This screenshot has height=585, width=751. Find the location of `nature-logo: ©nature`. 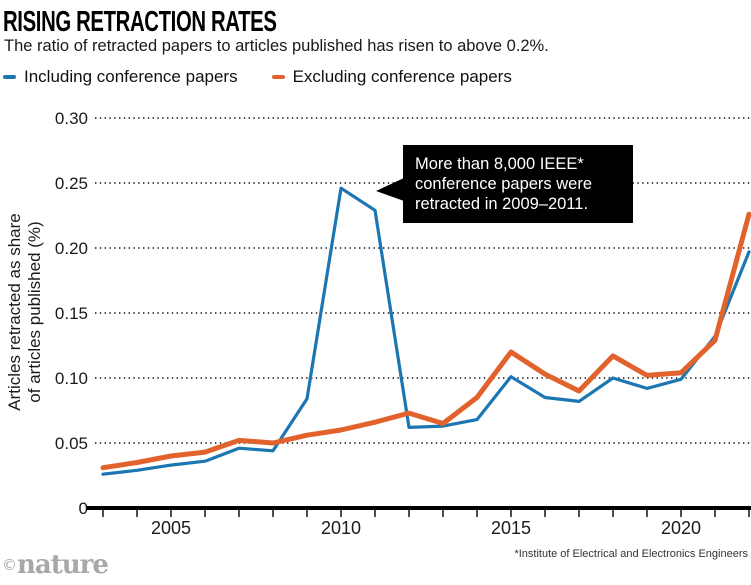

nature-logo: ©nature is located at coordinates (55, 565).